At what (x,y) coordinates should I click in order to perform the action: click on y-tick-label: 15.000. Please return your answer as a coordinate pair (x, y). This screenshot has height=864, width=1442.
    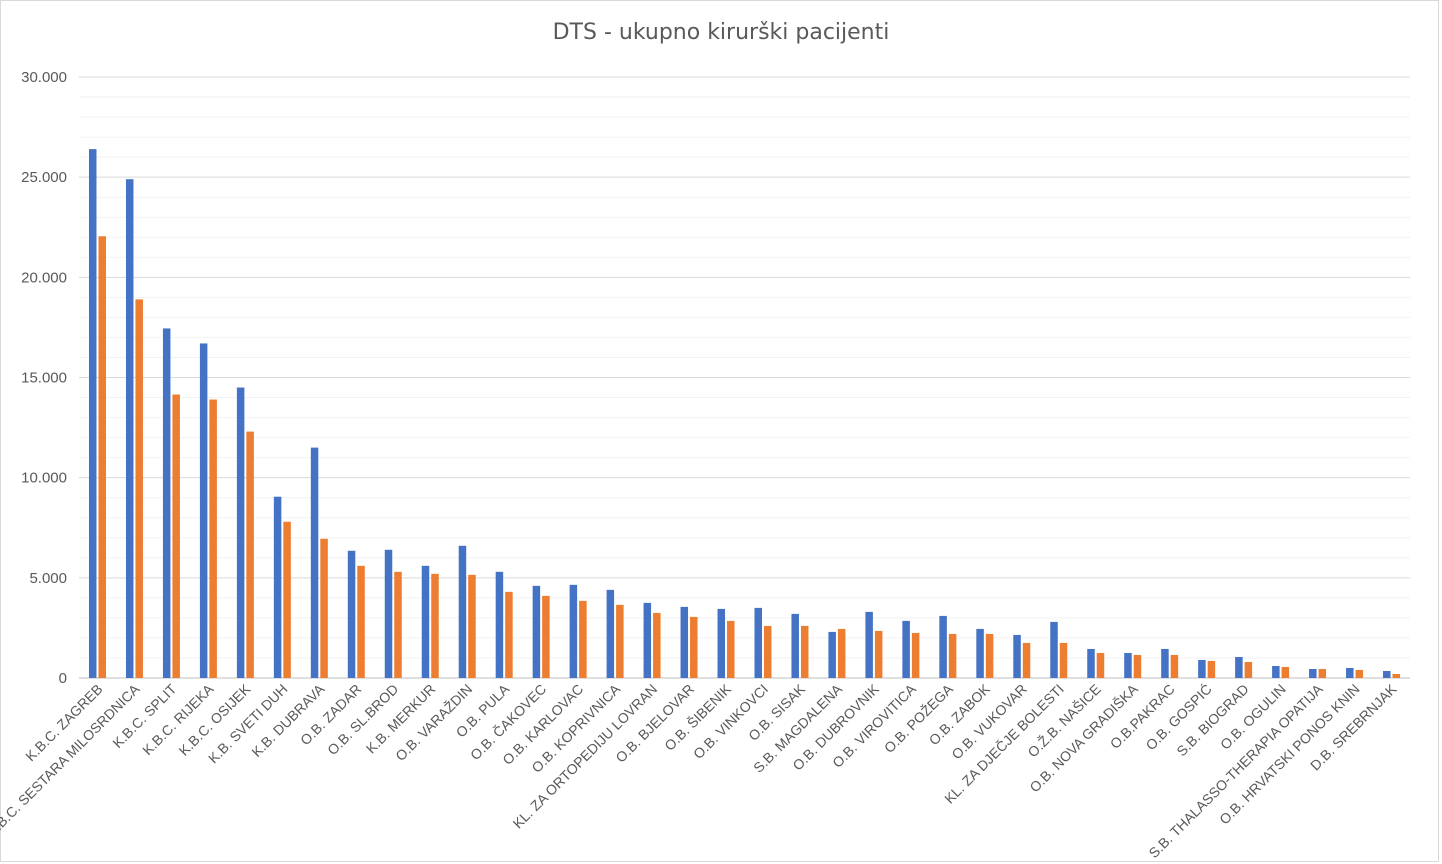
    Looking at the image, I should click on (44, 378).